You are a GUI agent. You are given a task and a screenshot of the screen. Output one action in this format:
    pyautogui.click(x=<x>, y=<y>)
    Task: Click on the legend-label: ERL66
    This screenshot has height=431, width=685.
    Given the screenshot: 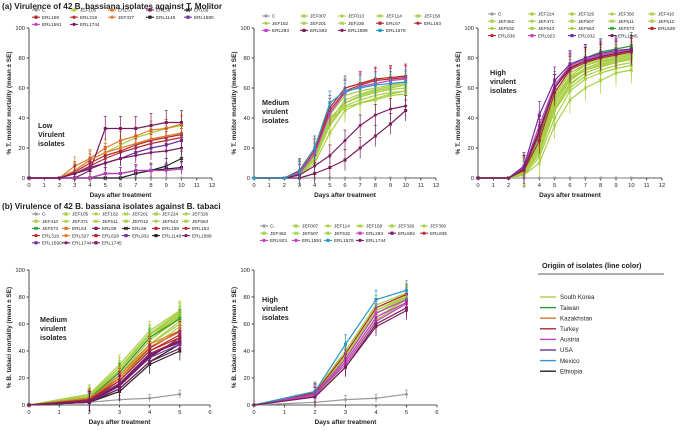 What is the action you would take?
    pyautogui.click(x=139, y=228)
    